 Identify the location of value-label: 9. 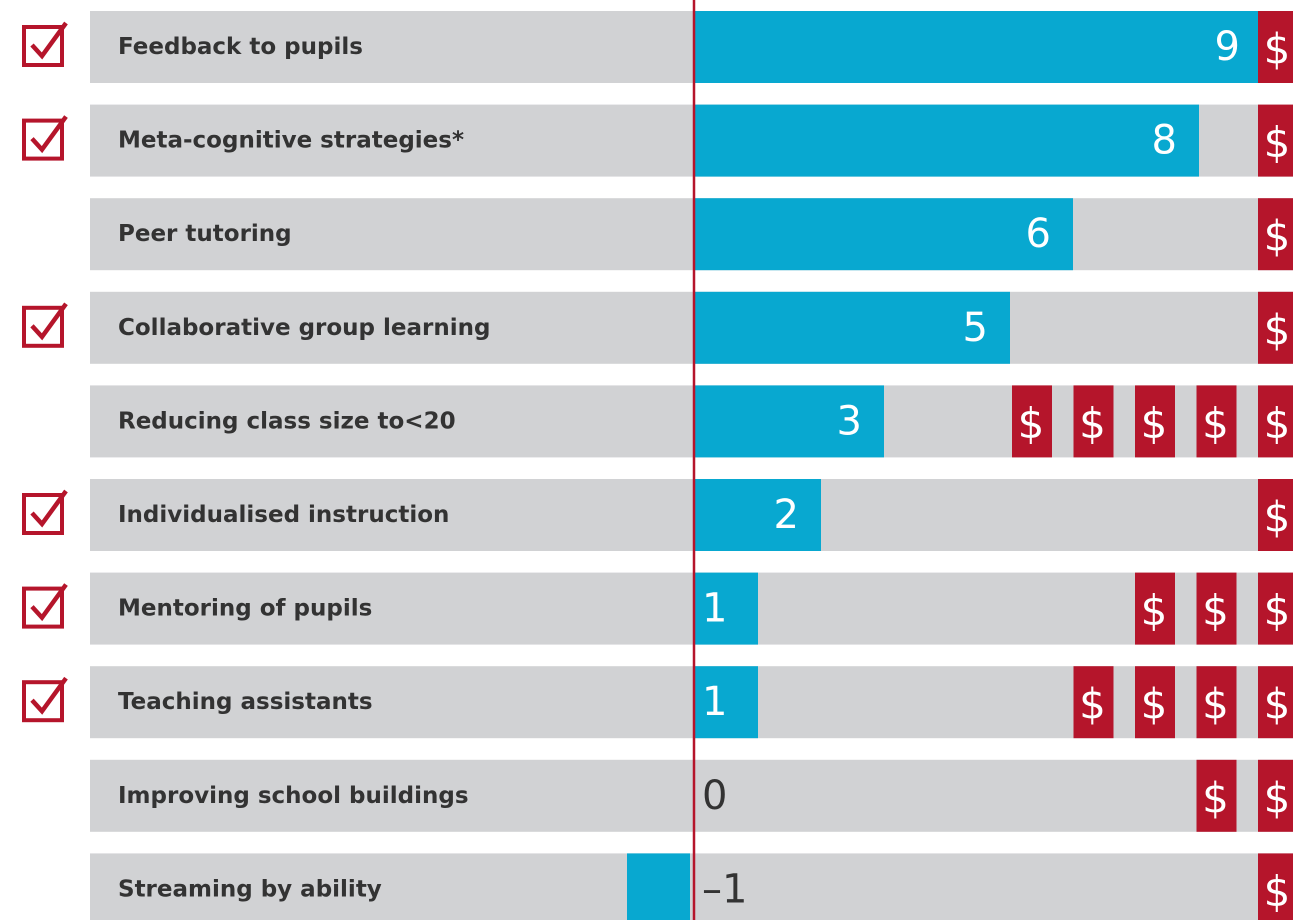
(1227, 47).